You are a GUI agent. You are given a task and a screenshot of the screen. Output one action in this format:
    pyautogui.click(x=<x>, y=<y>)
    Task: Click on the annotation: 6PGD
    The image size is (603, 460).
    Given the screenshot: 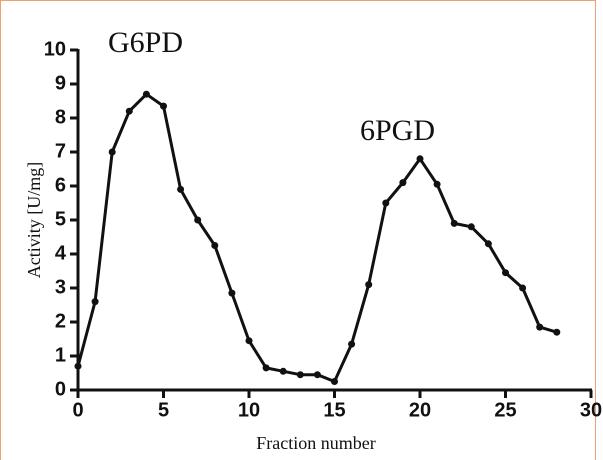 What is the action you would take?
    pyautogui.click(x=397, y=130)
    